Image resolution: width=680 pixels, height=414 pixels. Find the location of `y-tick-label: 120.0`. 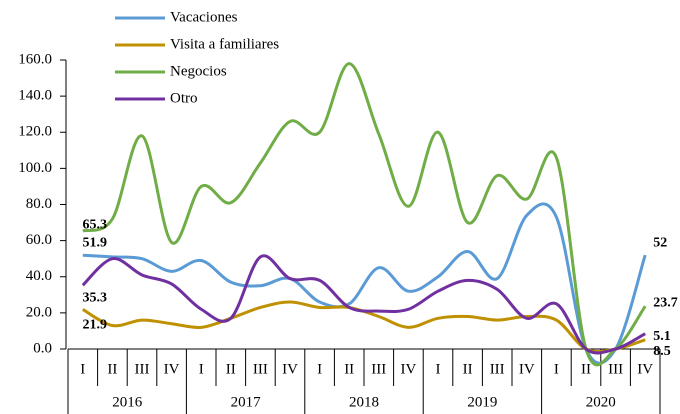

y-tick-label: 120.0 is located at coordinates (35, 132).